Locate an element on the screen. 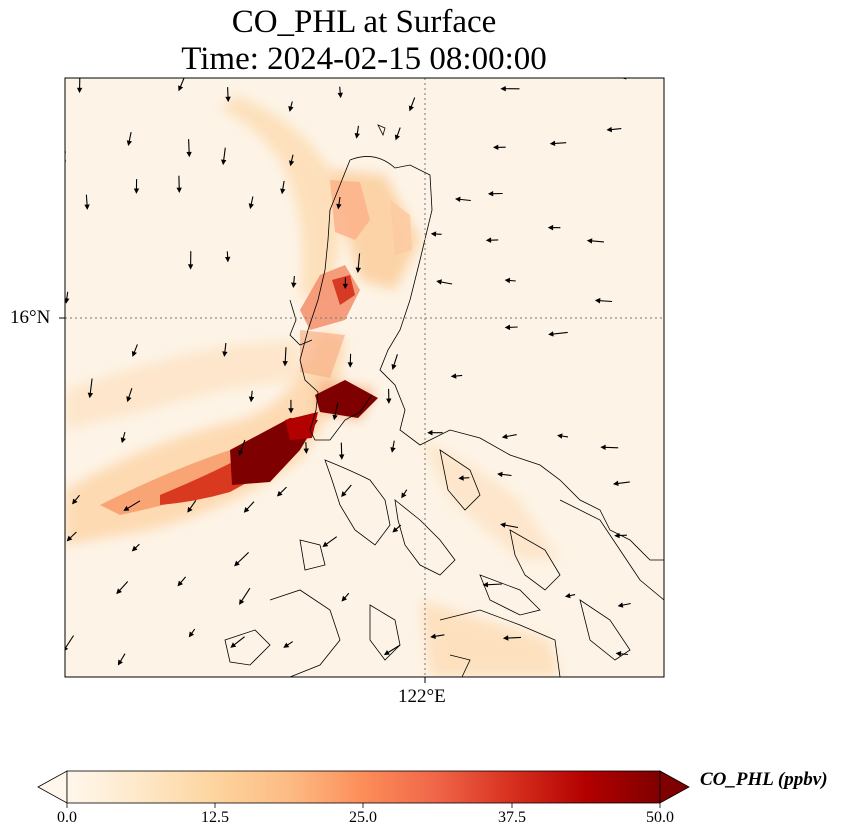  cbar-tick-label: 0.0 is located at coordinates (67, 817).